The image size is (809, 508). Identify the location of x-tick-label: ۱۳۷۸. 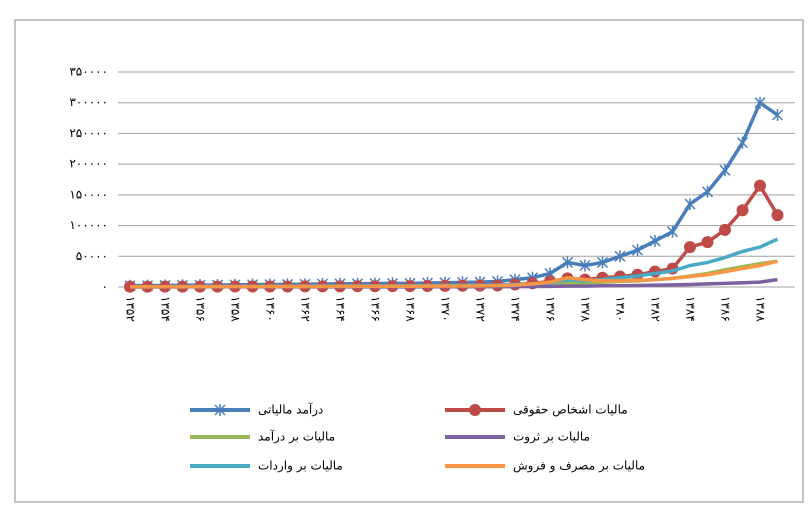
(586, 309).